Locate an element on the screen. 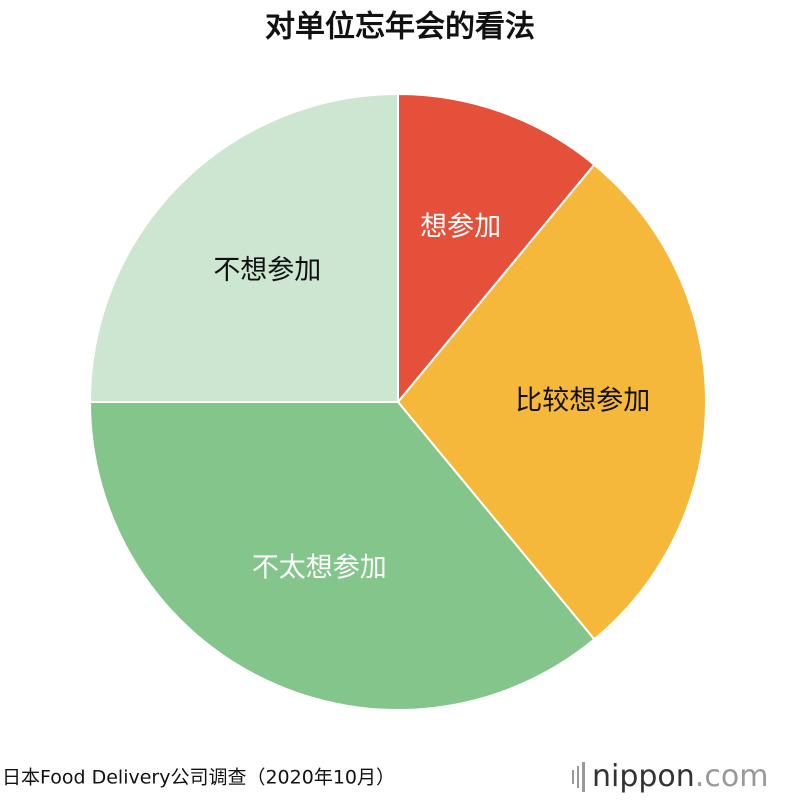 The image size is (800, 800). slice-label: 不想参加 is located at coordinates (267, 270).